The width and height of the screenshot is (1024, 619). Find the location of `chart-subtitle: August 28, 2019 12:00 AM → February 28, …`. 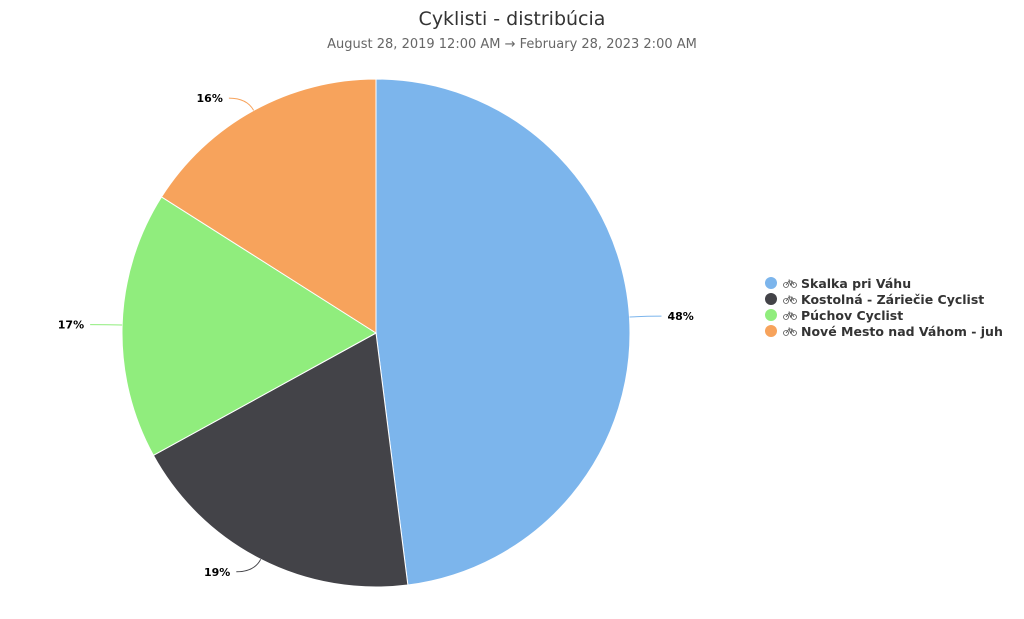

chart-subtitle: August 28, 2019 12:00 AM → February 28, … is located at coordinates (512, 44).